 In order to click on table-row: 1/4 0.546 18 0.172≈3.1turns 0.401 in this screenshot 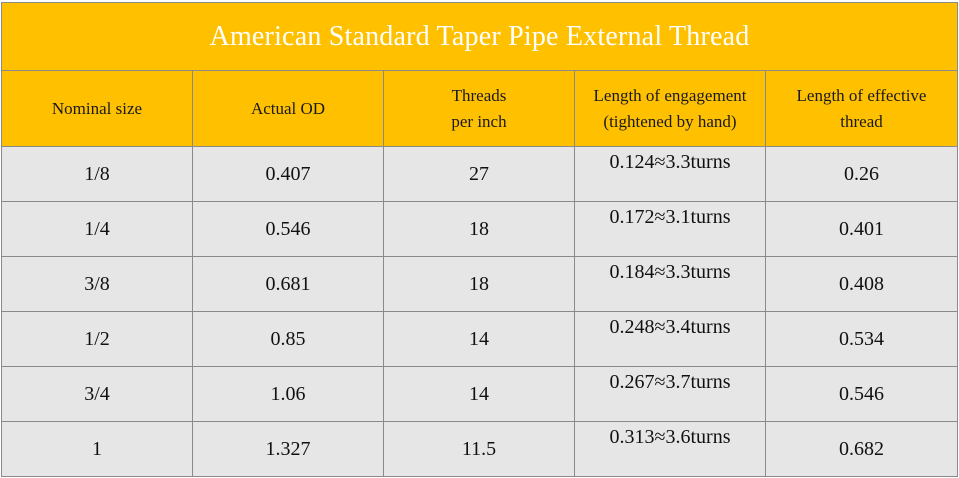, I will do `click(480, 229)`.